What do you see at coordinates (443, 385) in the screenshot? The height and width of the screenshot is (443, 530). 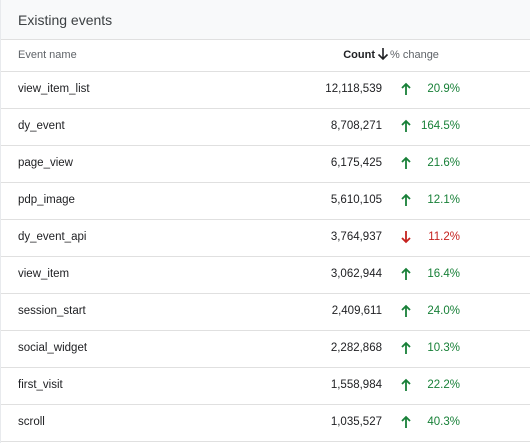 I see `percent-change-cell: 22.2%` at bounding box center [443, 385].